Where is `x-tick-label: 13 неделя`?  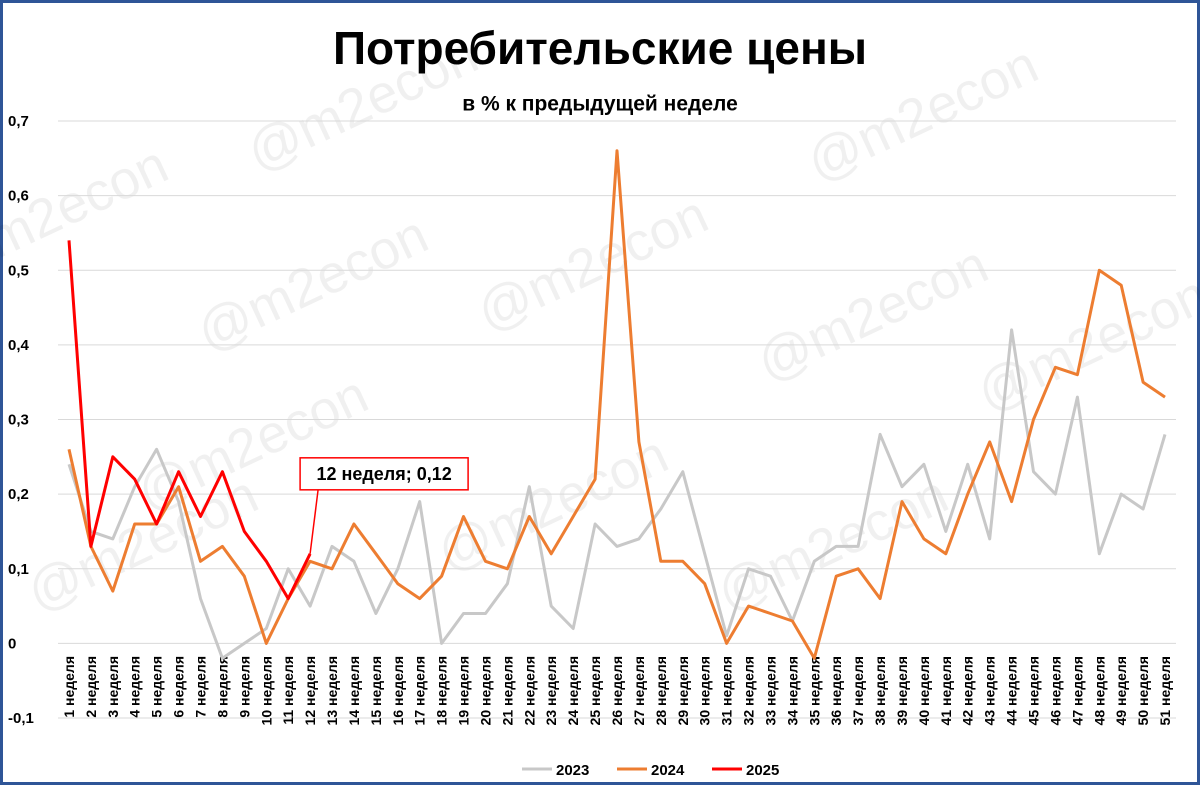 x-tick-label: 13 неделя is located at coordinates (332, 690).